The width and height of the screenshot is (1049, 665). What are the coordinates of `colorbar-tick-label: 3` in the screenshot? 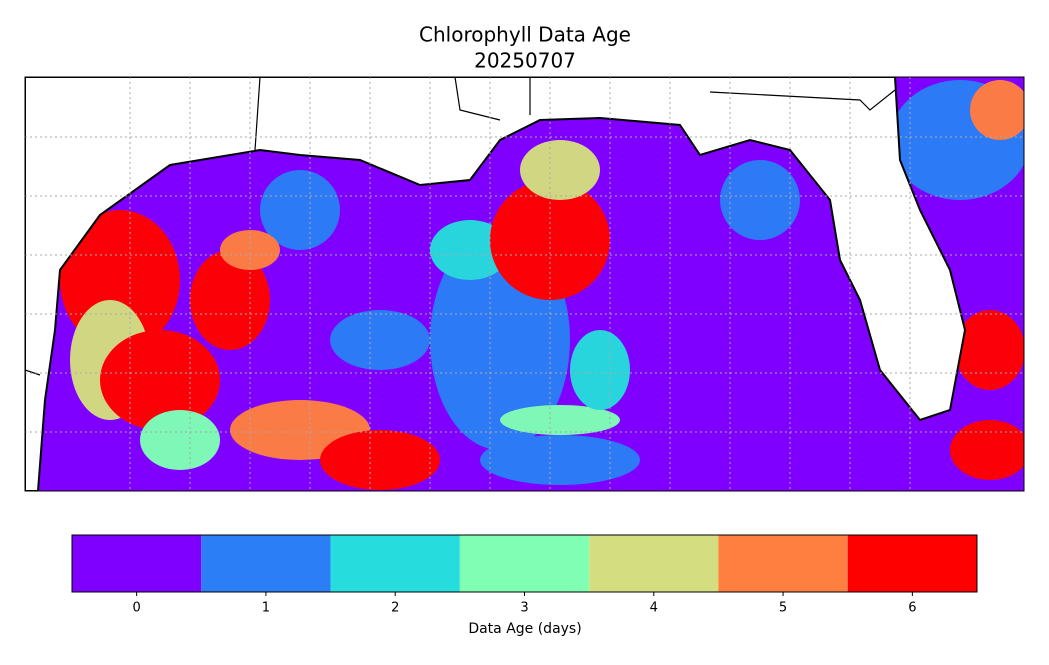 It's located at (524, 608).